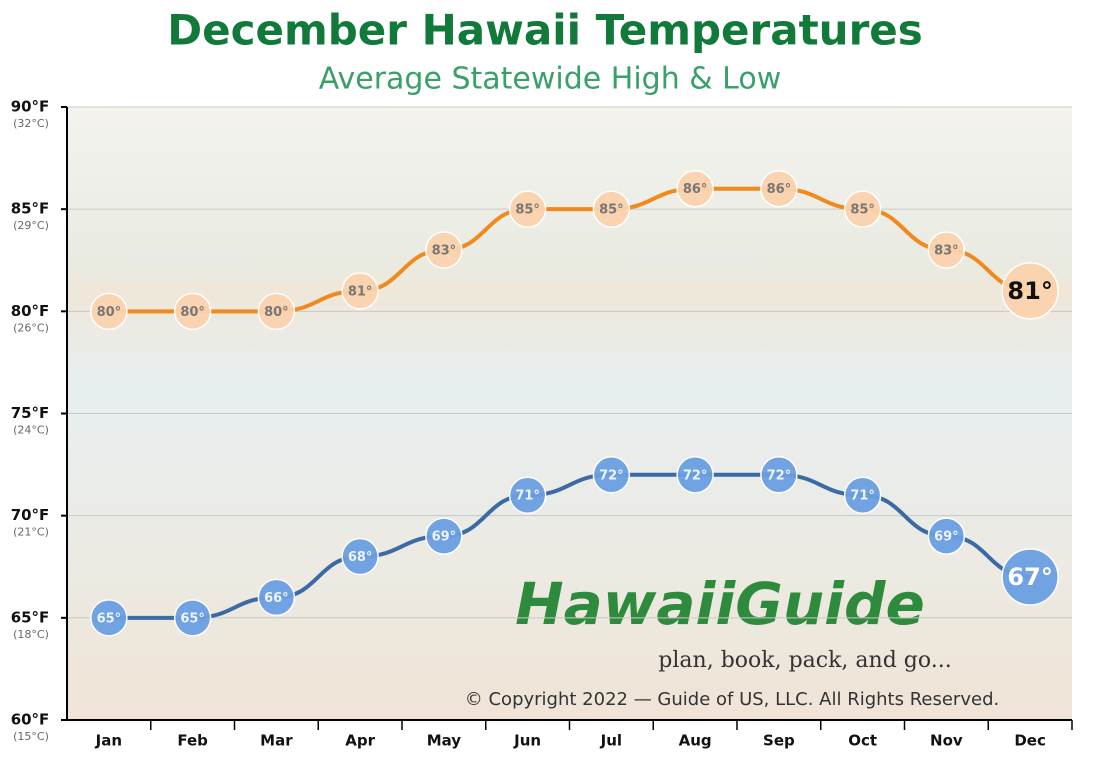 This screenshot has height=779, width=1100. What do you see at coordinates (31, 123) in the screenshot?
I see `y-tick-celsius: (32°C)` at bounding box center [31, 123].